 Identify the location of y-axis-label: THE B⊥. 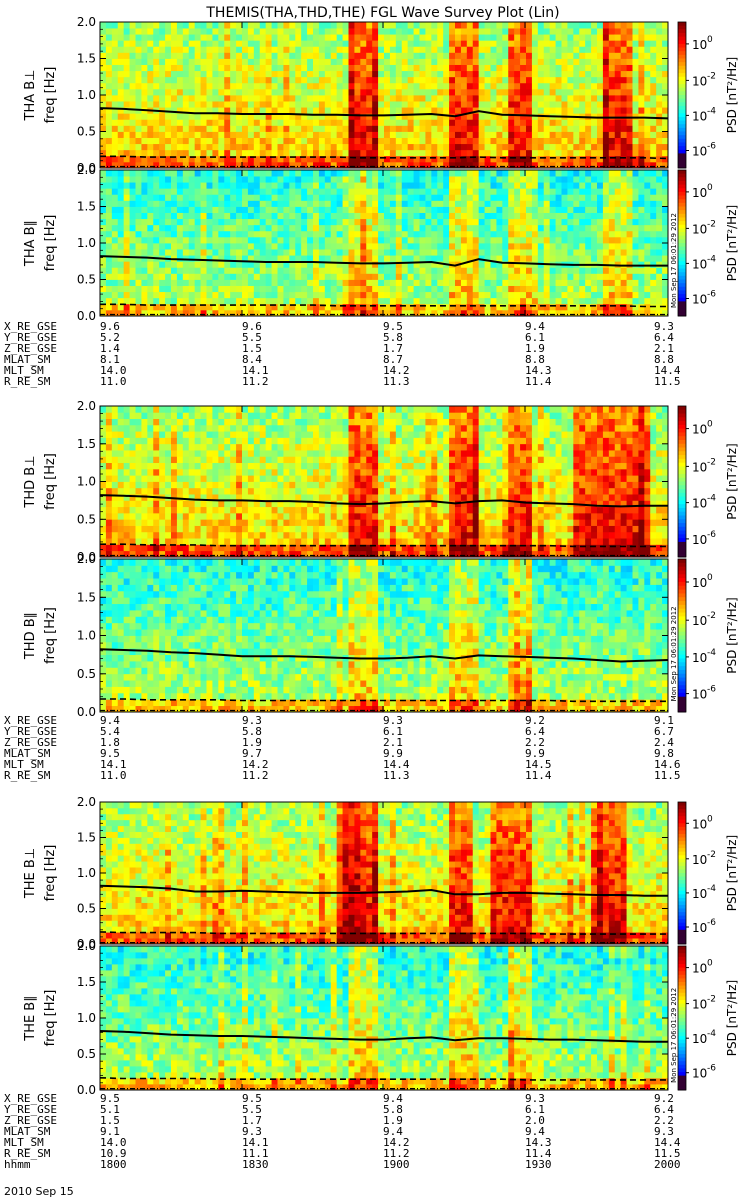
(30, 873).